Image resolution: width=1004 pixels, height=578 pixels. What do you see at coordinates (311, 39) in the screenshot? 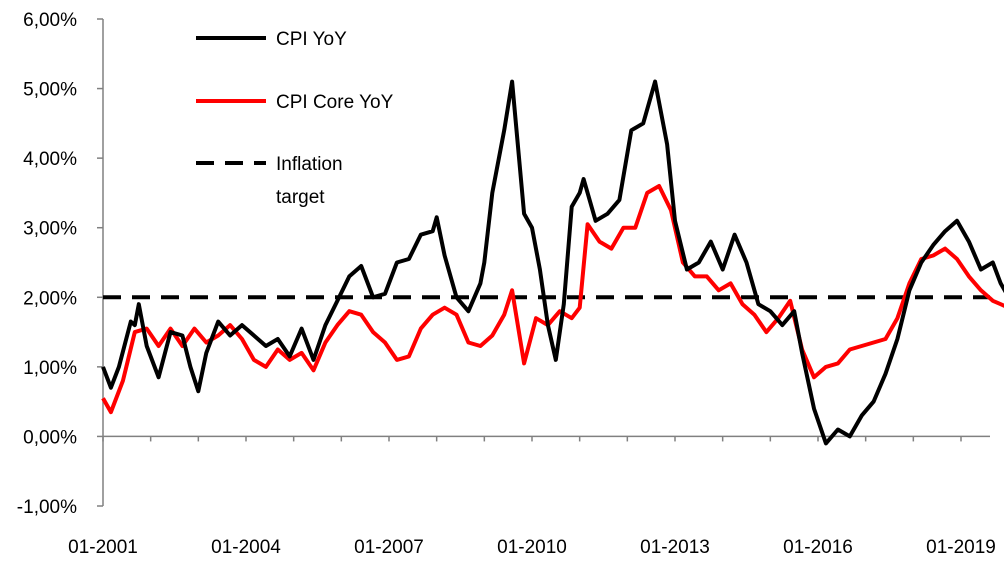
I see `legend-label-cpi: CPI YoY` at bounding box center [311, 39].